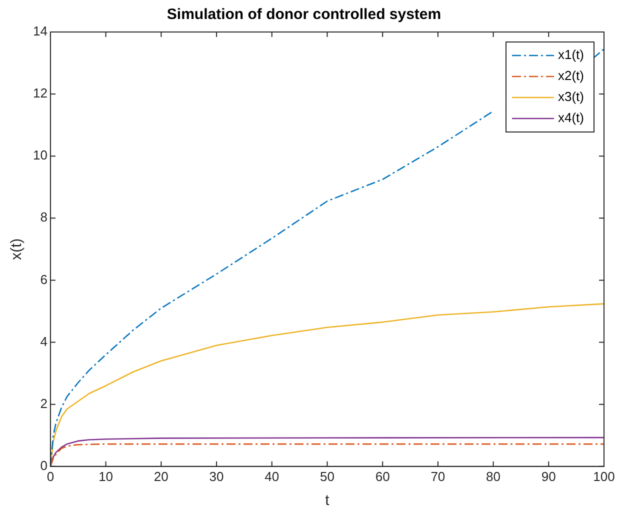  Describe the element at coordinates (272, 476) in the screenshot. I see `x-tick-label: 40` at that location.